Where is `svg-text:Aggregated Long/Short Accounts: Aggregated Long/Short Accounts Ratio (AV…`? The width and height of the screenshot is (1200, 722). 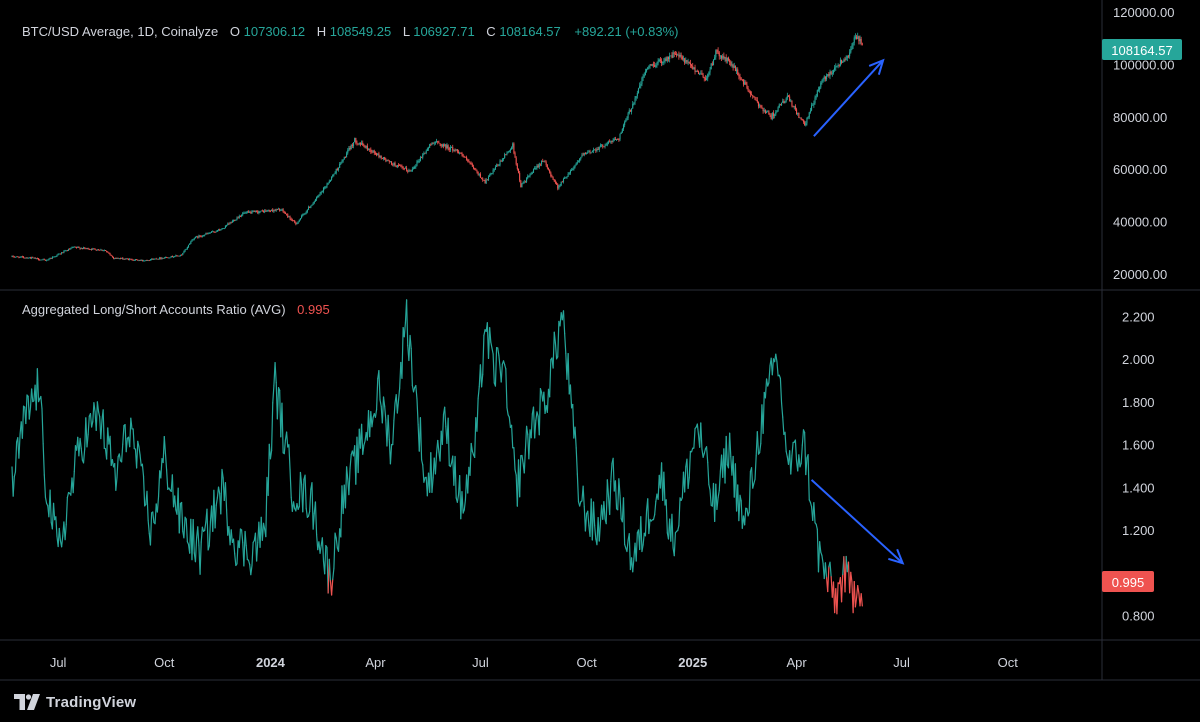 svg-text:Aggregated Long/Short Accounts: Aggregated Long/Short Accounts Ratio (AV… is located at coordinates (176, 309).